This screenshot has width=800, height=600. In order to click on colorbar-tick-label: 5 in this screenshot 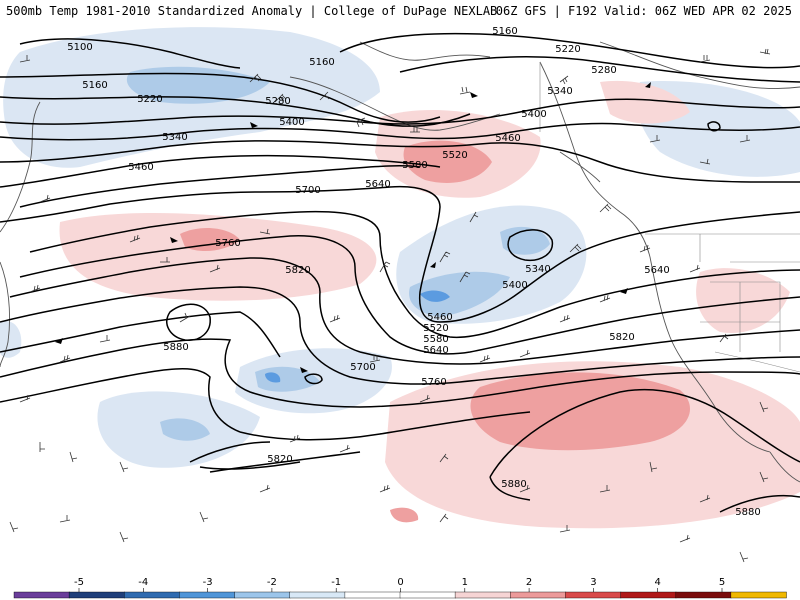, I will do `click(722, 582)`.